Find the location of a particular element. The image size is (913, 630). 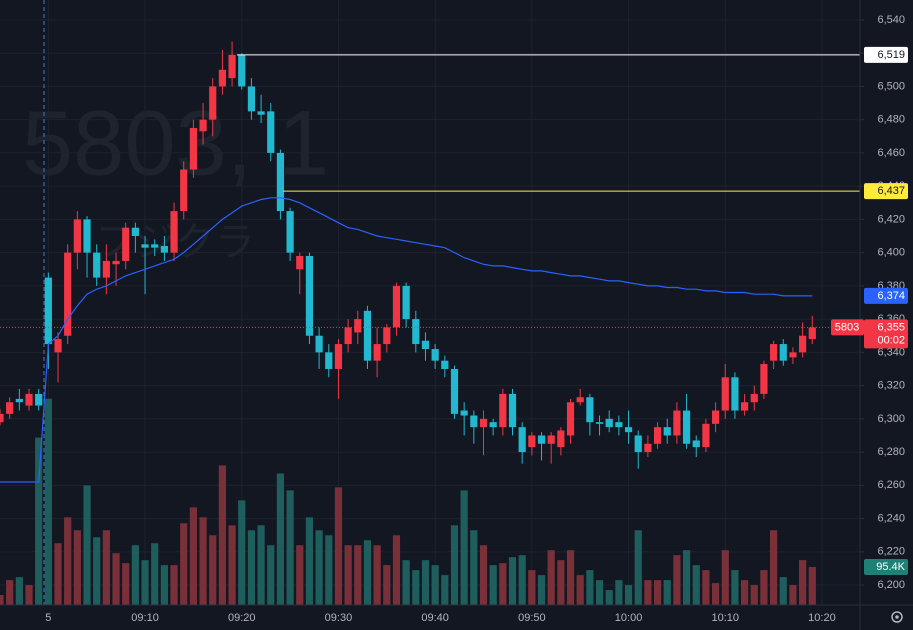

y-tick-label: 6,280 is located at coordinates (891, 452).